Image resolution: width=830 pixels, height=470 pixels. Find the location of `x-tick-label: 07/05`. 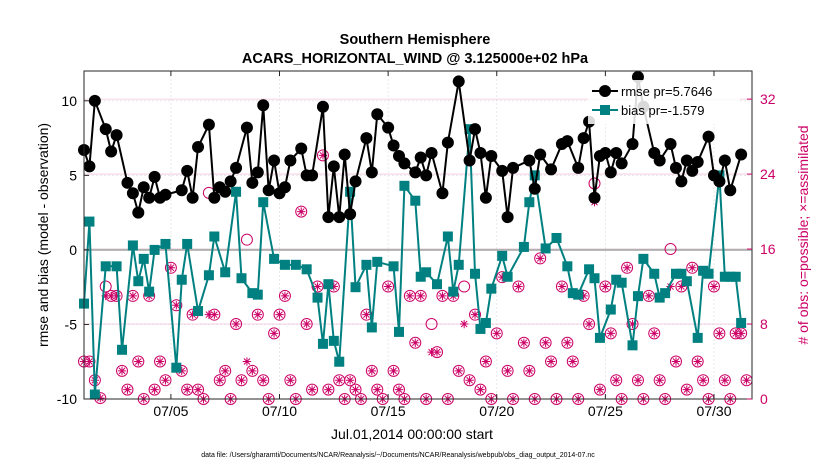

x-tick-label: 07/05 is located at coordinates (170, 411).